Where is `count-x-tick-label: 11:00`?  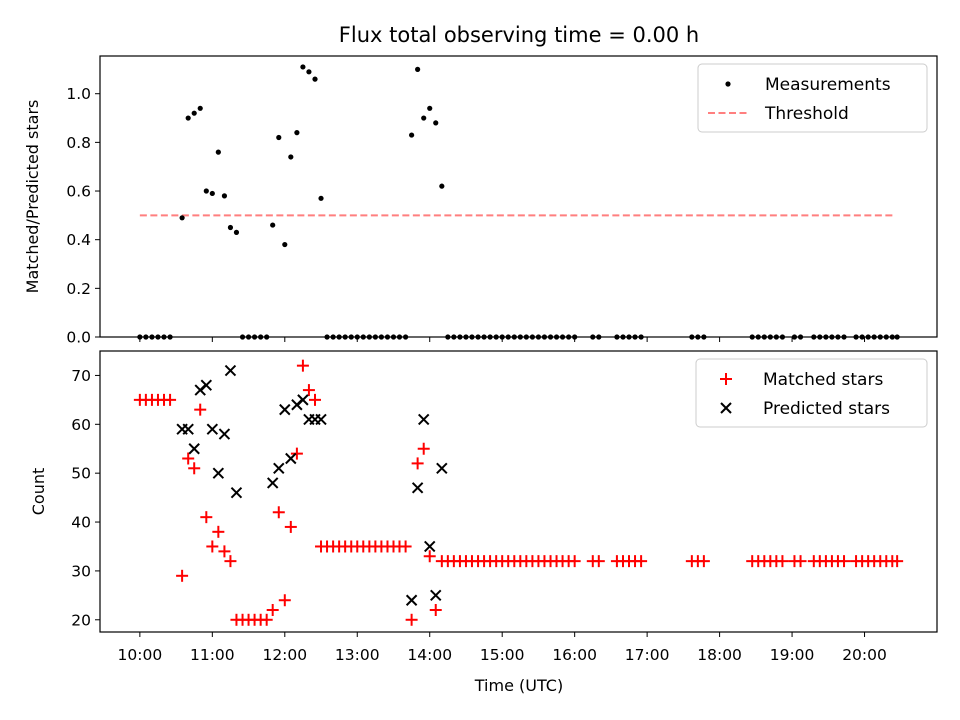
count-x-tick-label: 11:00 is located at coordinates (212, 655).